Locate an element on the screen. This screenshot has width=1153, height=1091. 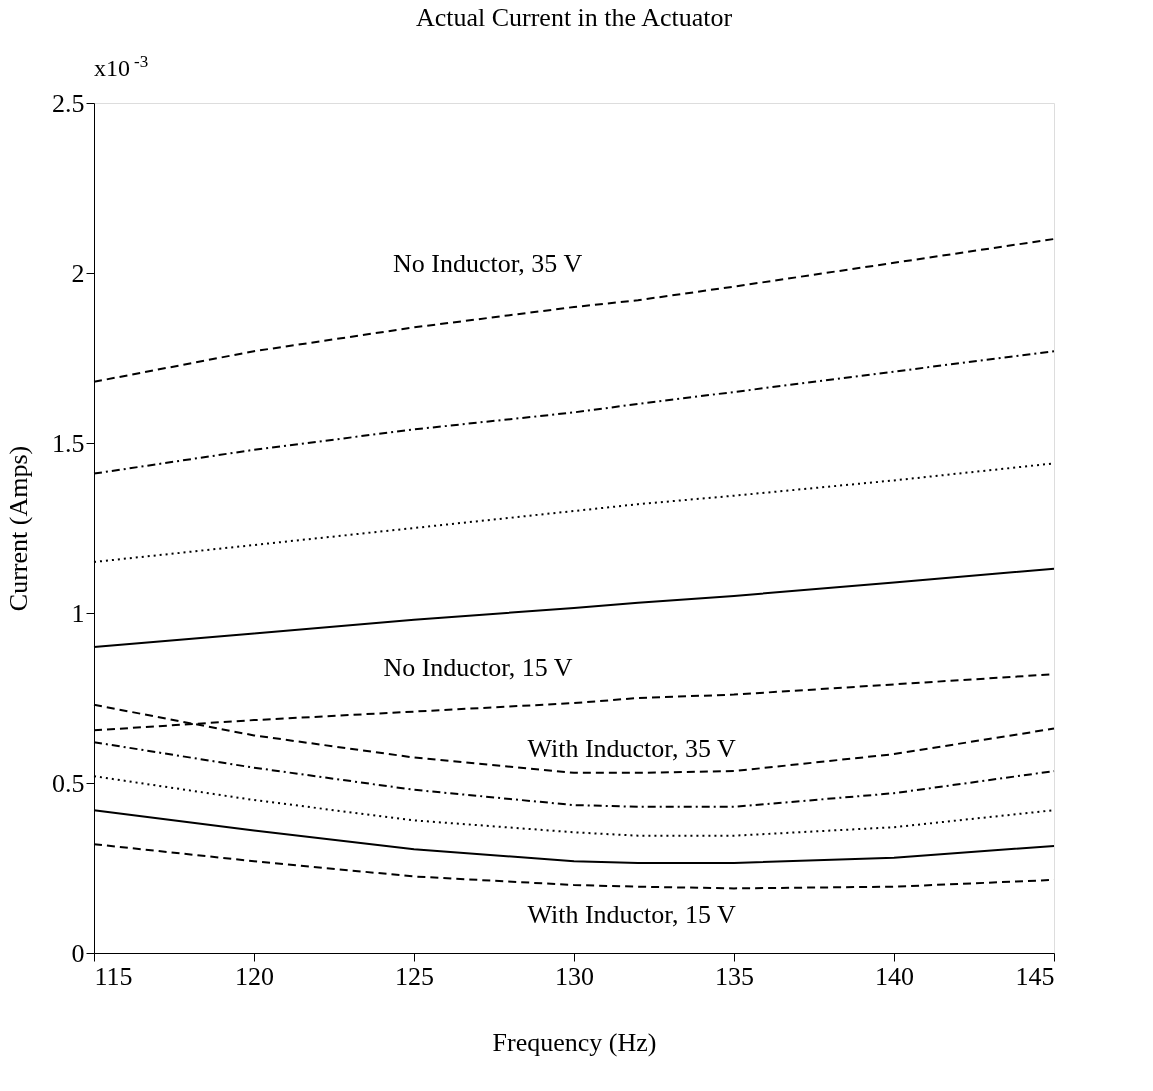
x-tick-label: 145 is located at coordinates (1035, 976).